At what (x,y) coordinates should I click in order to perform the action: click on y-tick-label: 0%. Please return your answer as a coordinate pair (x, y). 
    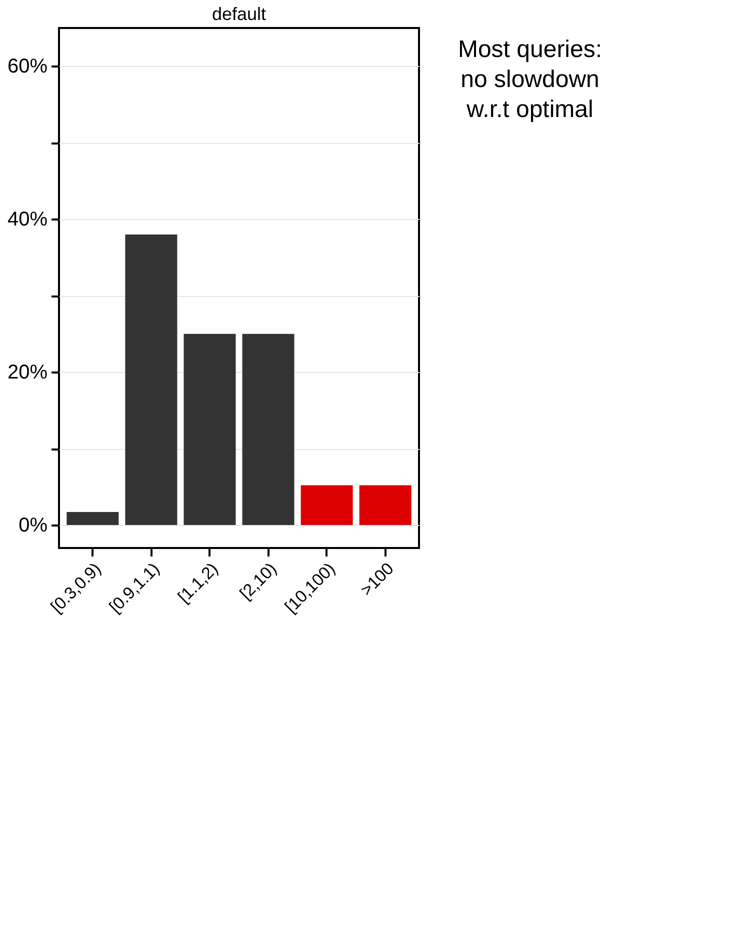
    Looking at the image, I should click on (33, 525).